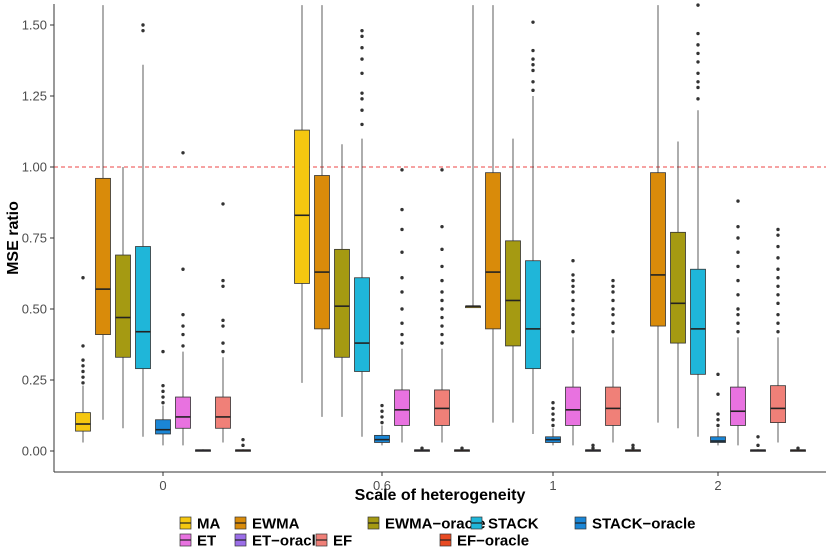 The image size is (830, 554). Describe the element at coordinates (162, 485) in the screenshot. I see `x-tick-label-0: 0` at that location.